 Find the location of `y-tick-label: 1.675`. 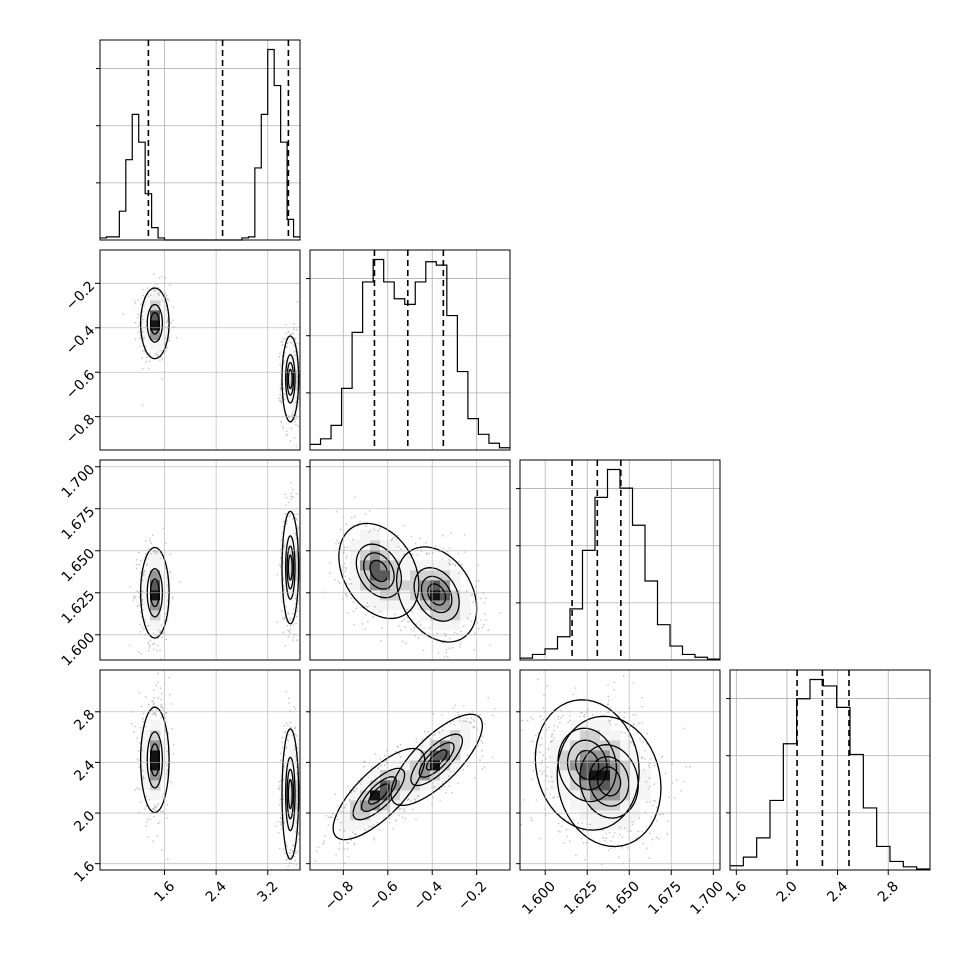

y-tick-label: 1.675 is located at coordinates (79, 524).